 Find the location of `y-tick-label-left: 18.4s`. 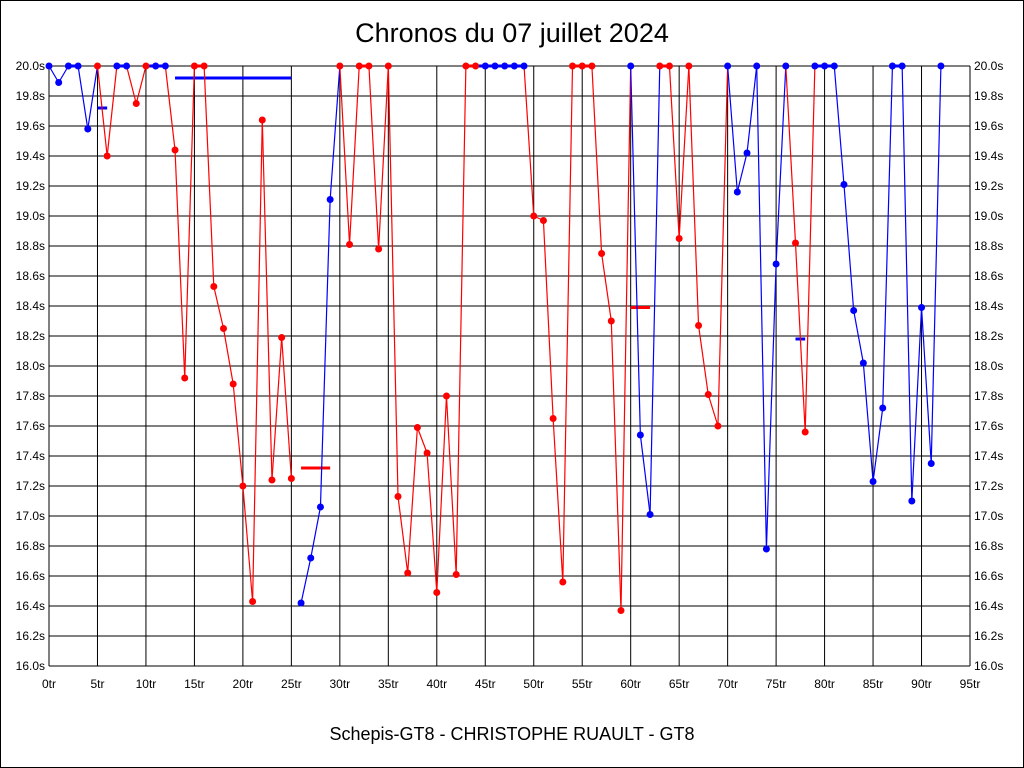

y-tick-label-left: 18.4s is located at coordinates (30, 306).